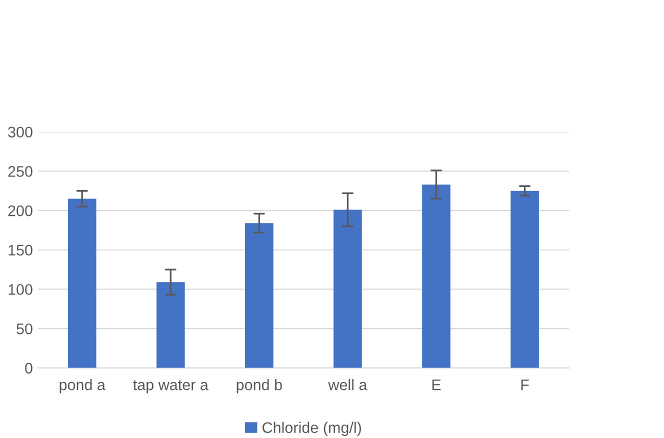 Image resolution: width=664 pixels, height=438 pixels. Describe the element at coordinates (20, 132) in the screenshot. I see `y-tick-label: 300` at that location.